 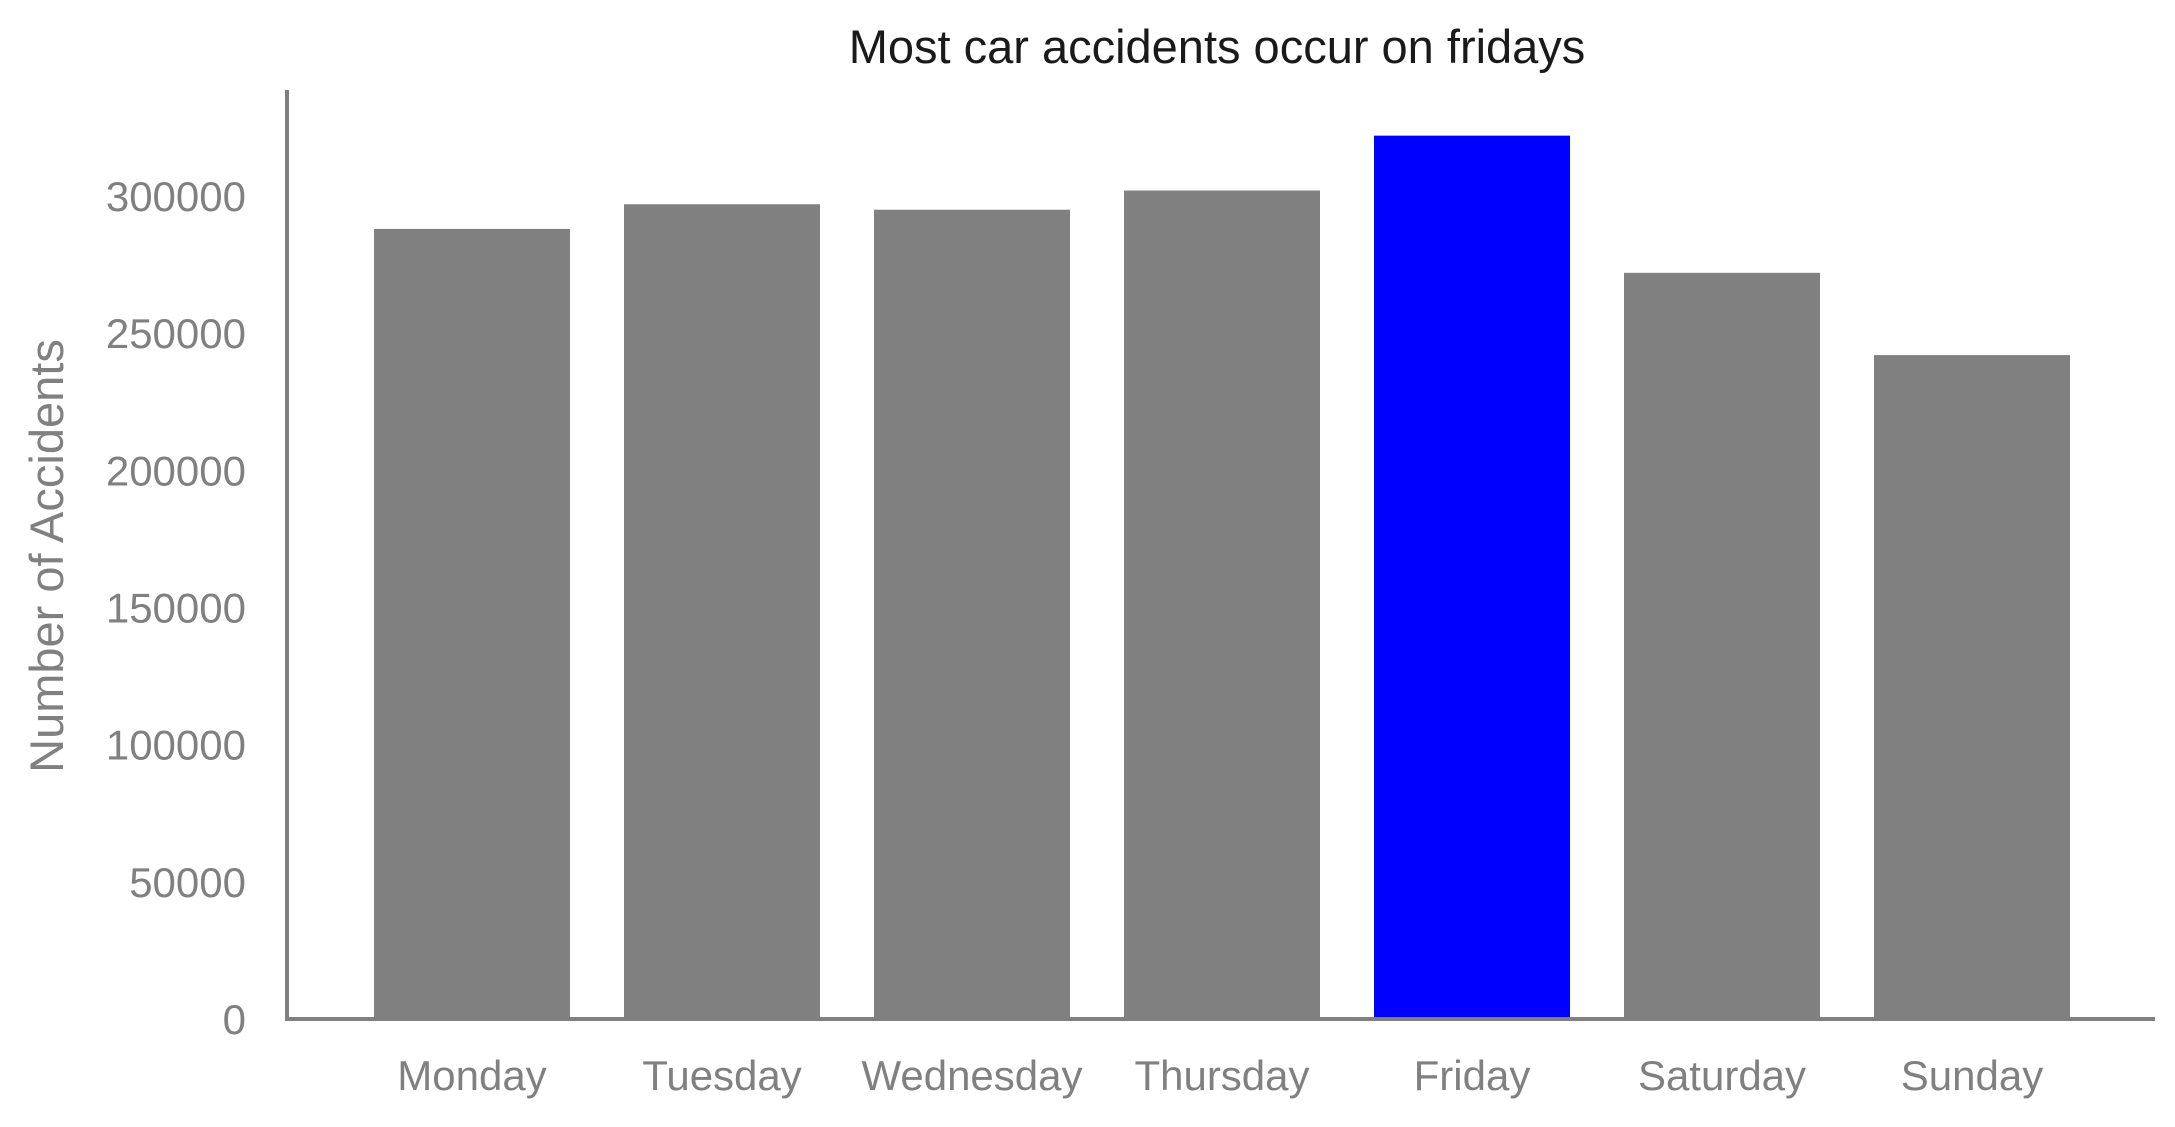 I want to click on bar-thursday, so click(x=1222, y=605).